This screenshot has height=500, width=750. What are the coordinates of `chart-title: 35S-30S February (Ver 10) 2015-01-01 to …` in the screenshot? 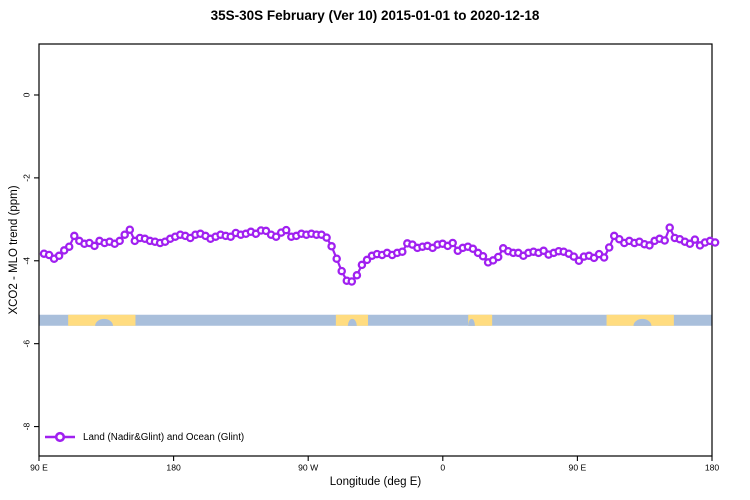 It's located at (375, 15).